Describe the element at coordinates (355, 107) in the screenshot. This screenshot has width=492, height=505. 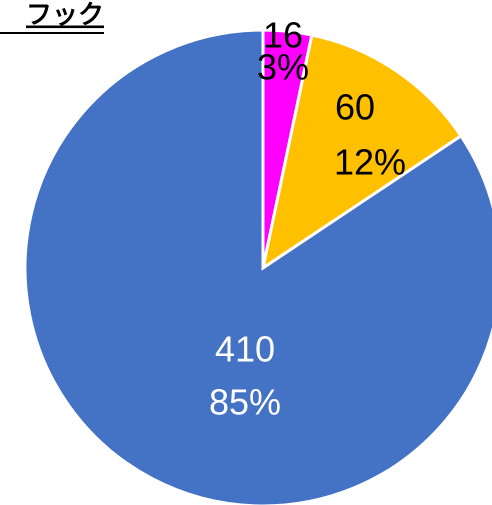
I see `value-label: 60` at that location.